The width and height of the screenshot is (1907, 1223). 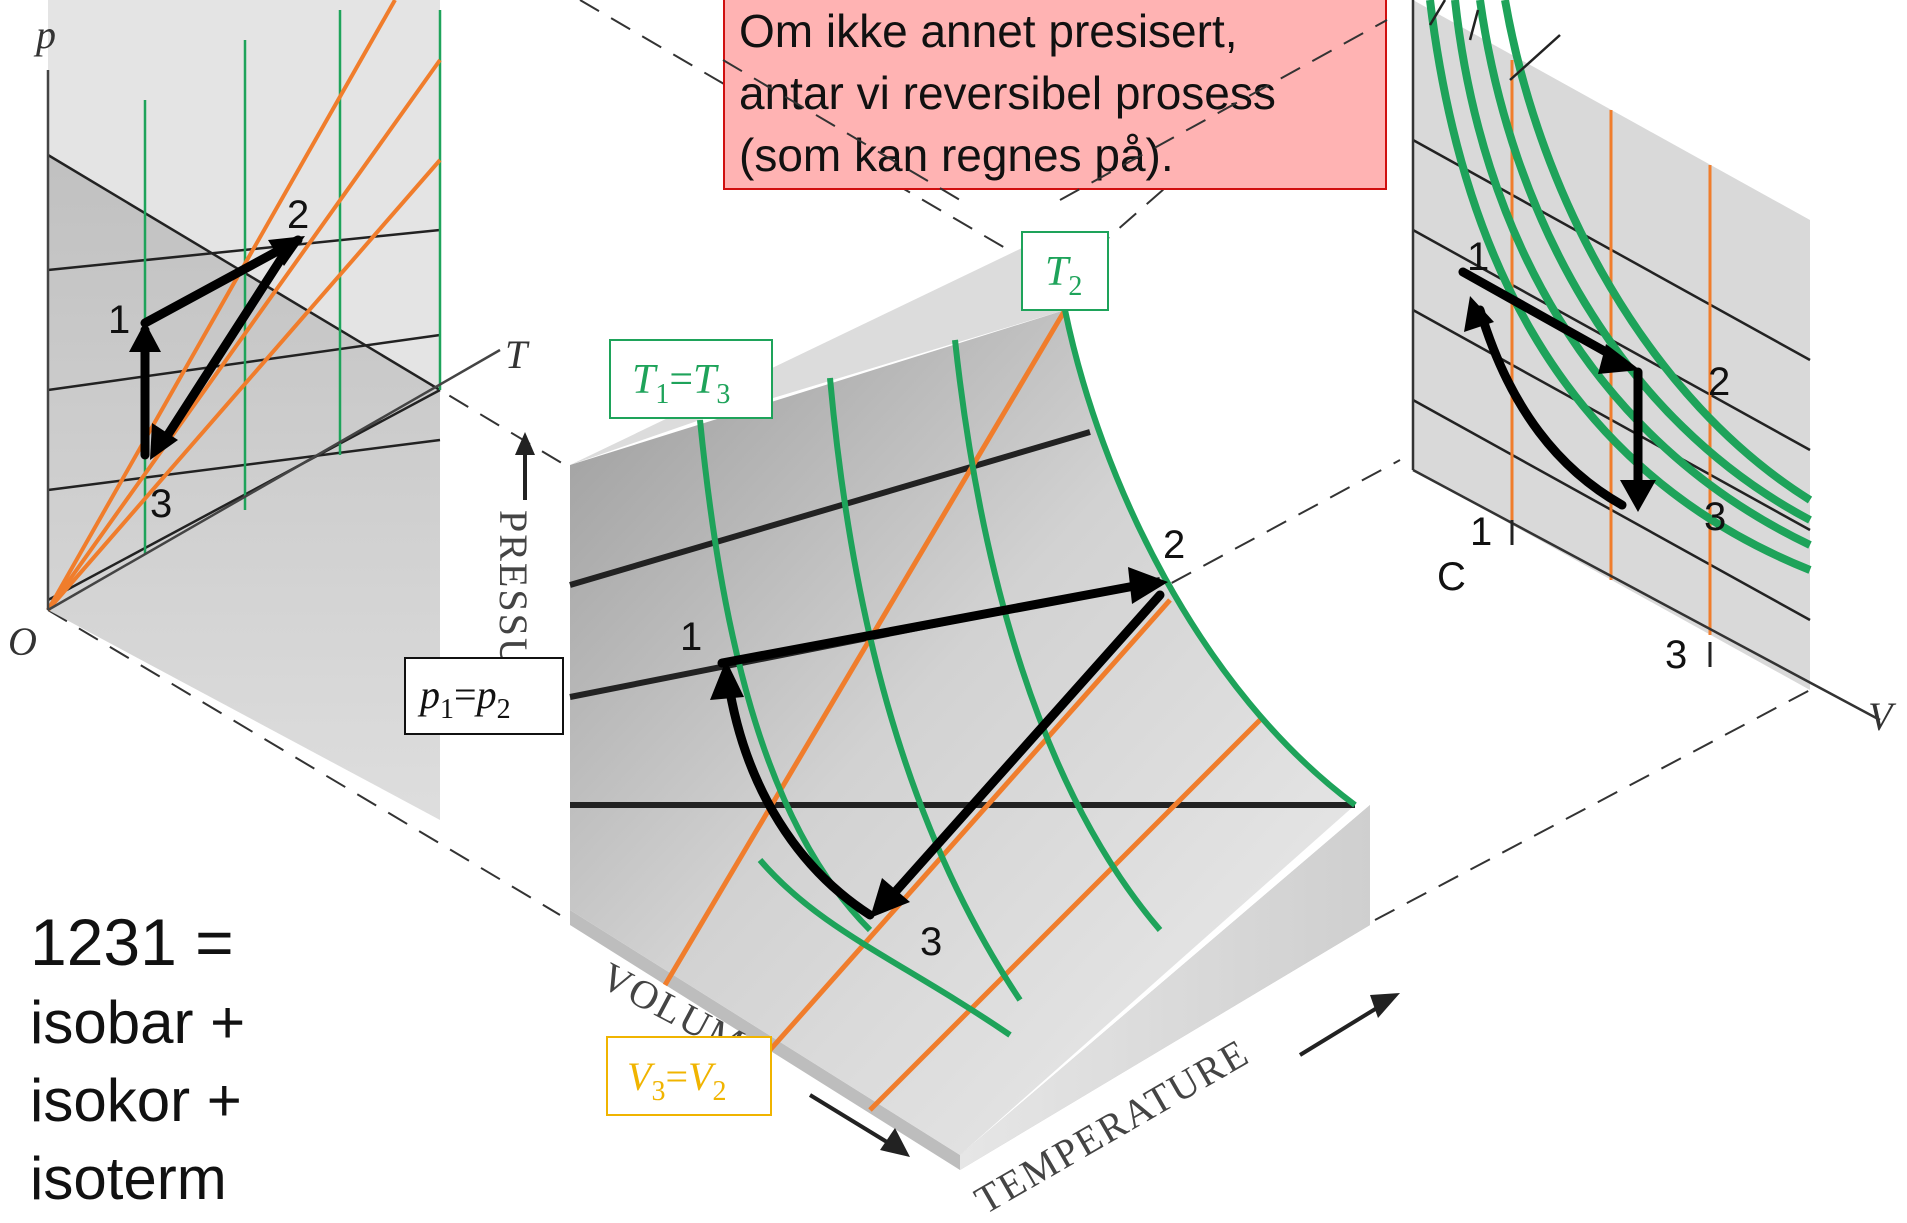 I want to click on surface-state-3: 3, so click(x=931, y=942).